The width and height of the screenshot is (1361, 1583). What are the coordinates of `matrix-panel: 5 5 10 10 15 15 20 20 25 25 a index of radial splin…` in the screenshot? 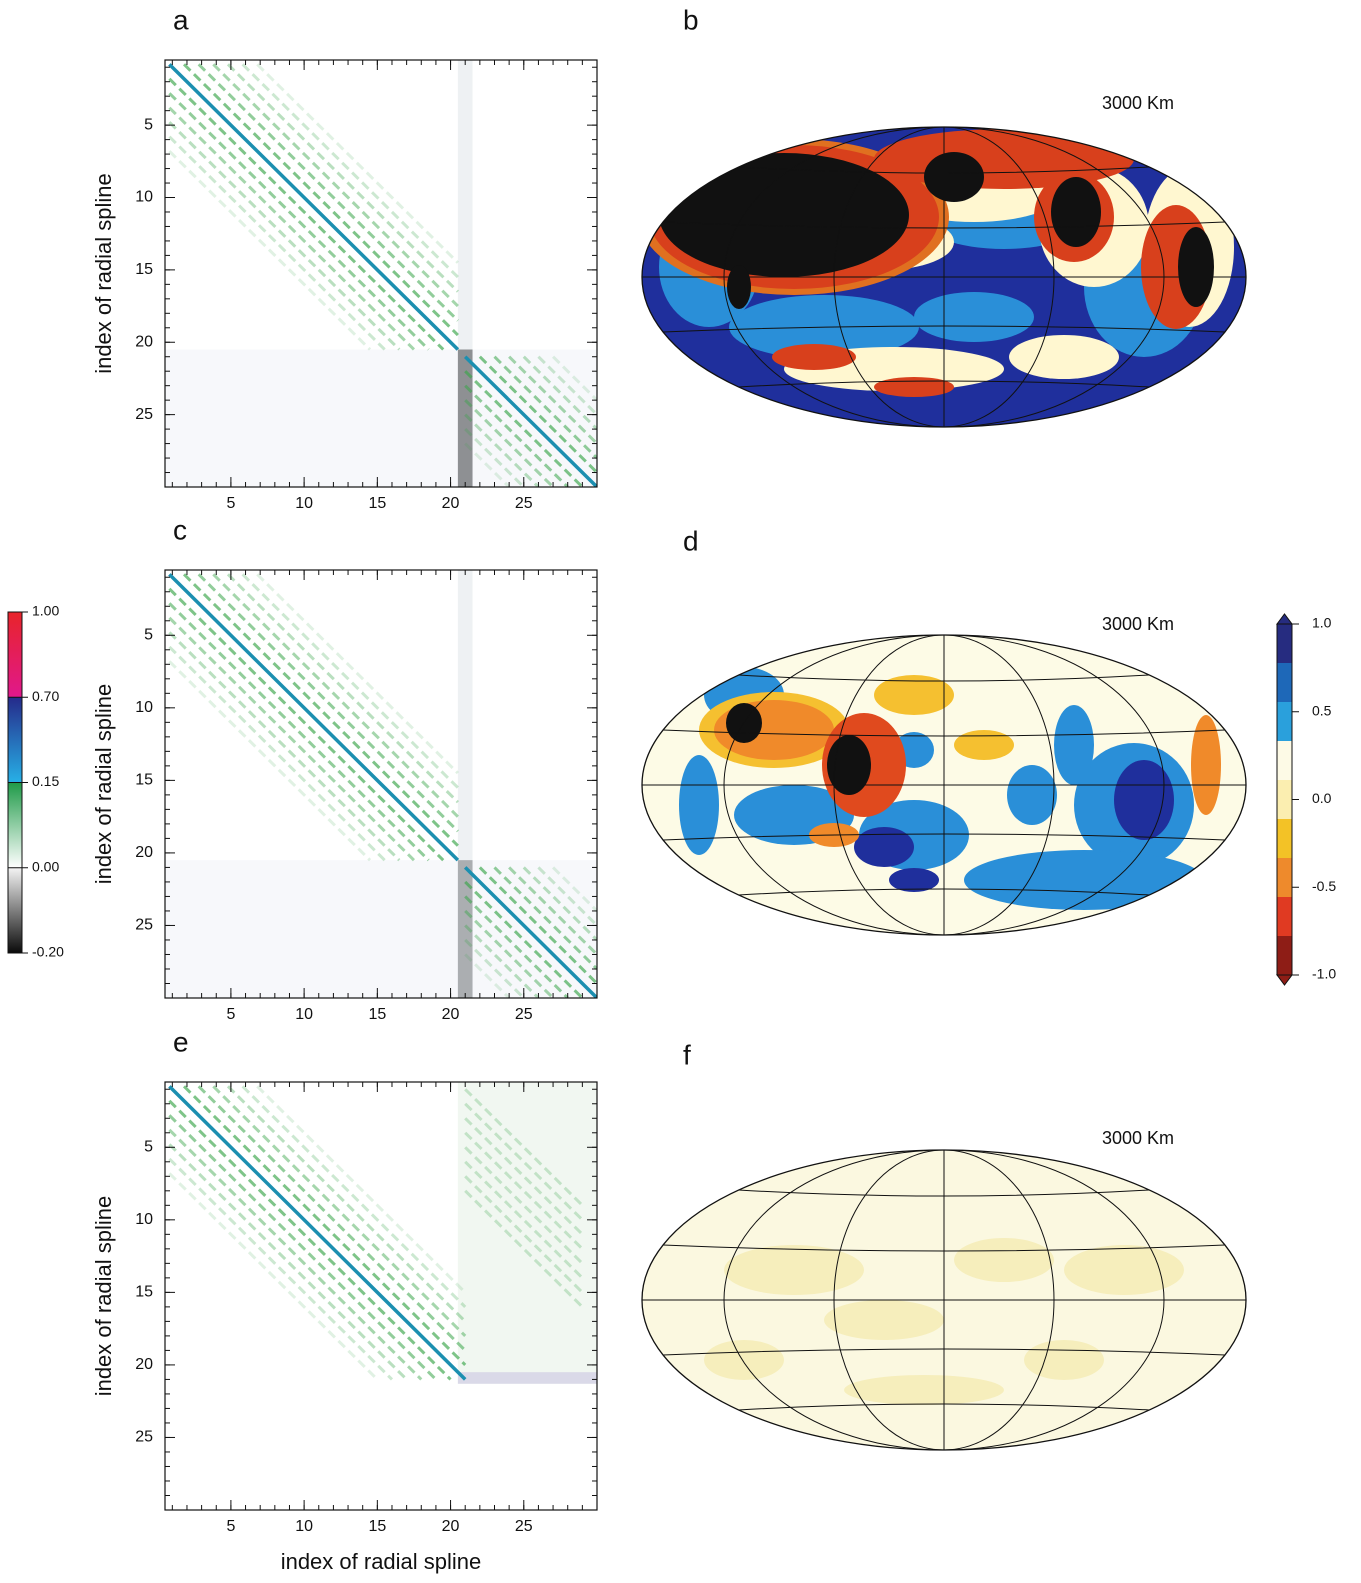 It's located at (344, 258).